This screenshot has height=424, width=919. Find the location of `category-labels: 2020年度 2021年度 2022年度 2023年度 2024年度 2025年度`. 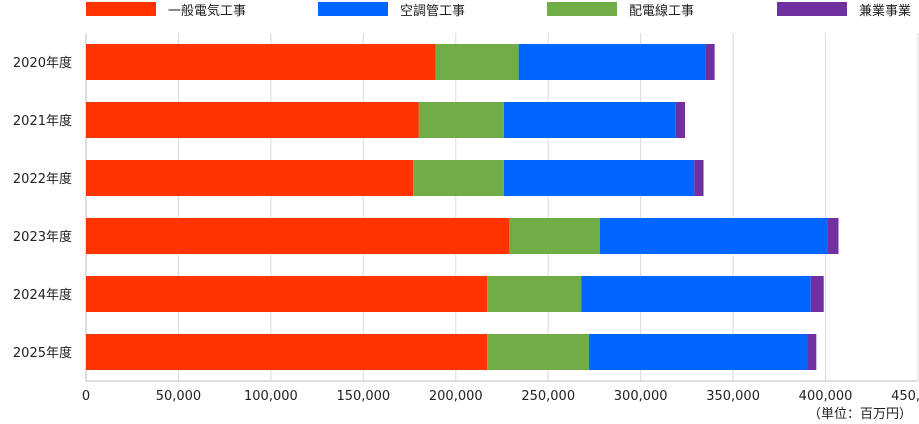

category-labels: 2020年度 2021年度 2022年度 2023年度 2024年度 2025年度 is located at coordinates (42, 208).